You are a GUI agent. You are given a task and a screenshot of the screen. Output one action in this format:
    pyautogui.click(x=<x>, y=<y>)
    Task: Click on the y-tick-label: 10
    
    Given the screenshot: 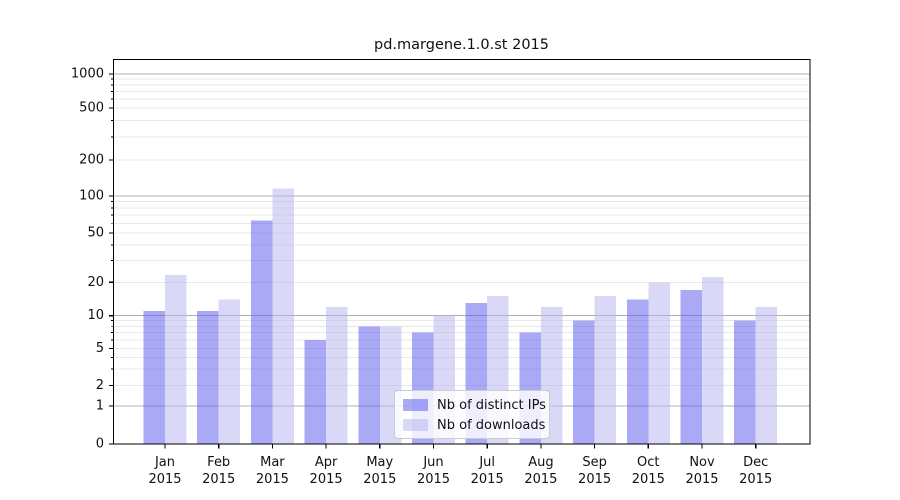 What is the action you would take?
    pyautogui.click(x=95, y=315)
    